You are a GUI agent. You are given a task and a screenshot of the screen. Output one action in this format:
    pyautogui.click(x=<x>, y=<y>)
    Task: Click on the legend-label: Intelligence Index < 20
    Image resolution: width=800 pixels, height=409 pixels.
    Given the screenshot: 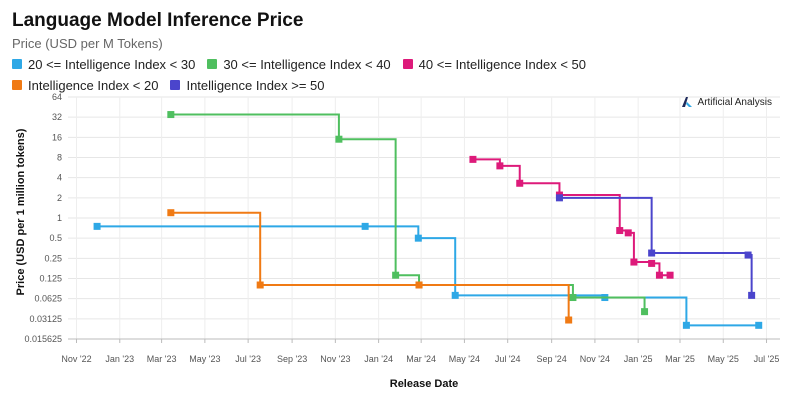 What is the action you would take?
    pyautogui.click(x=93, y=85)
    